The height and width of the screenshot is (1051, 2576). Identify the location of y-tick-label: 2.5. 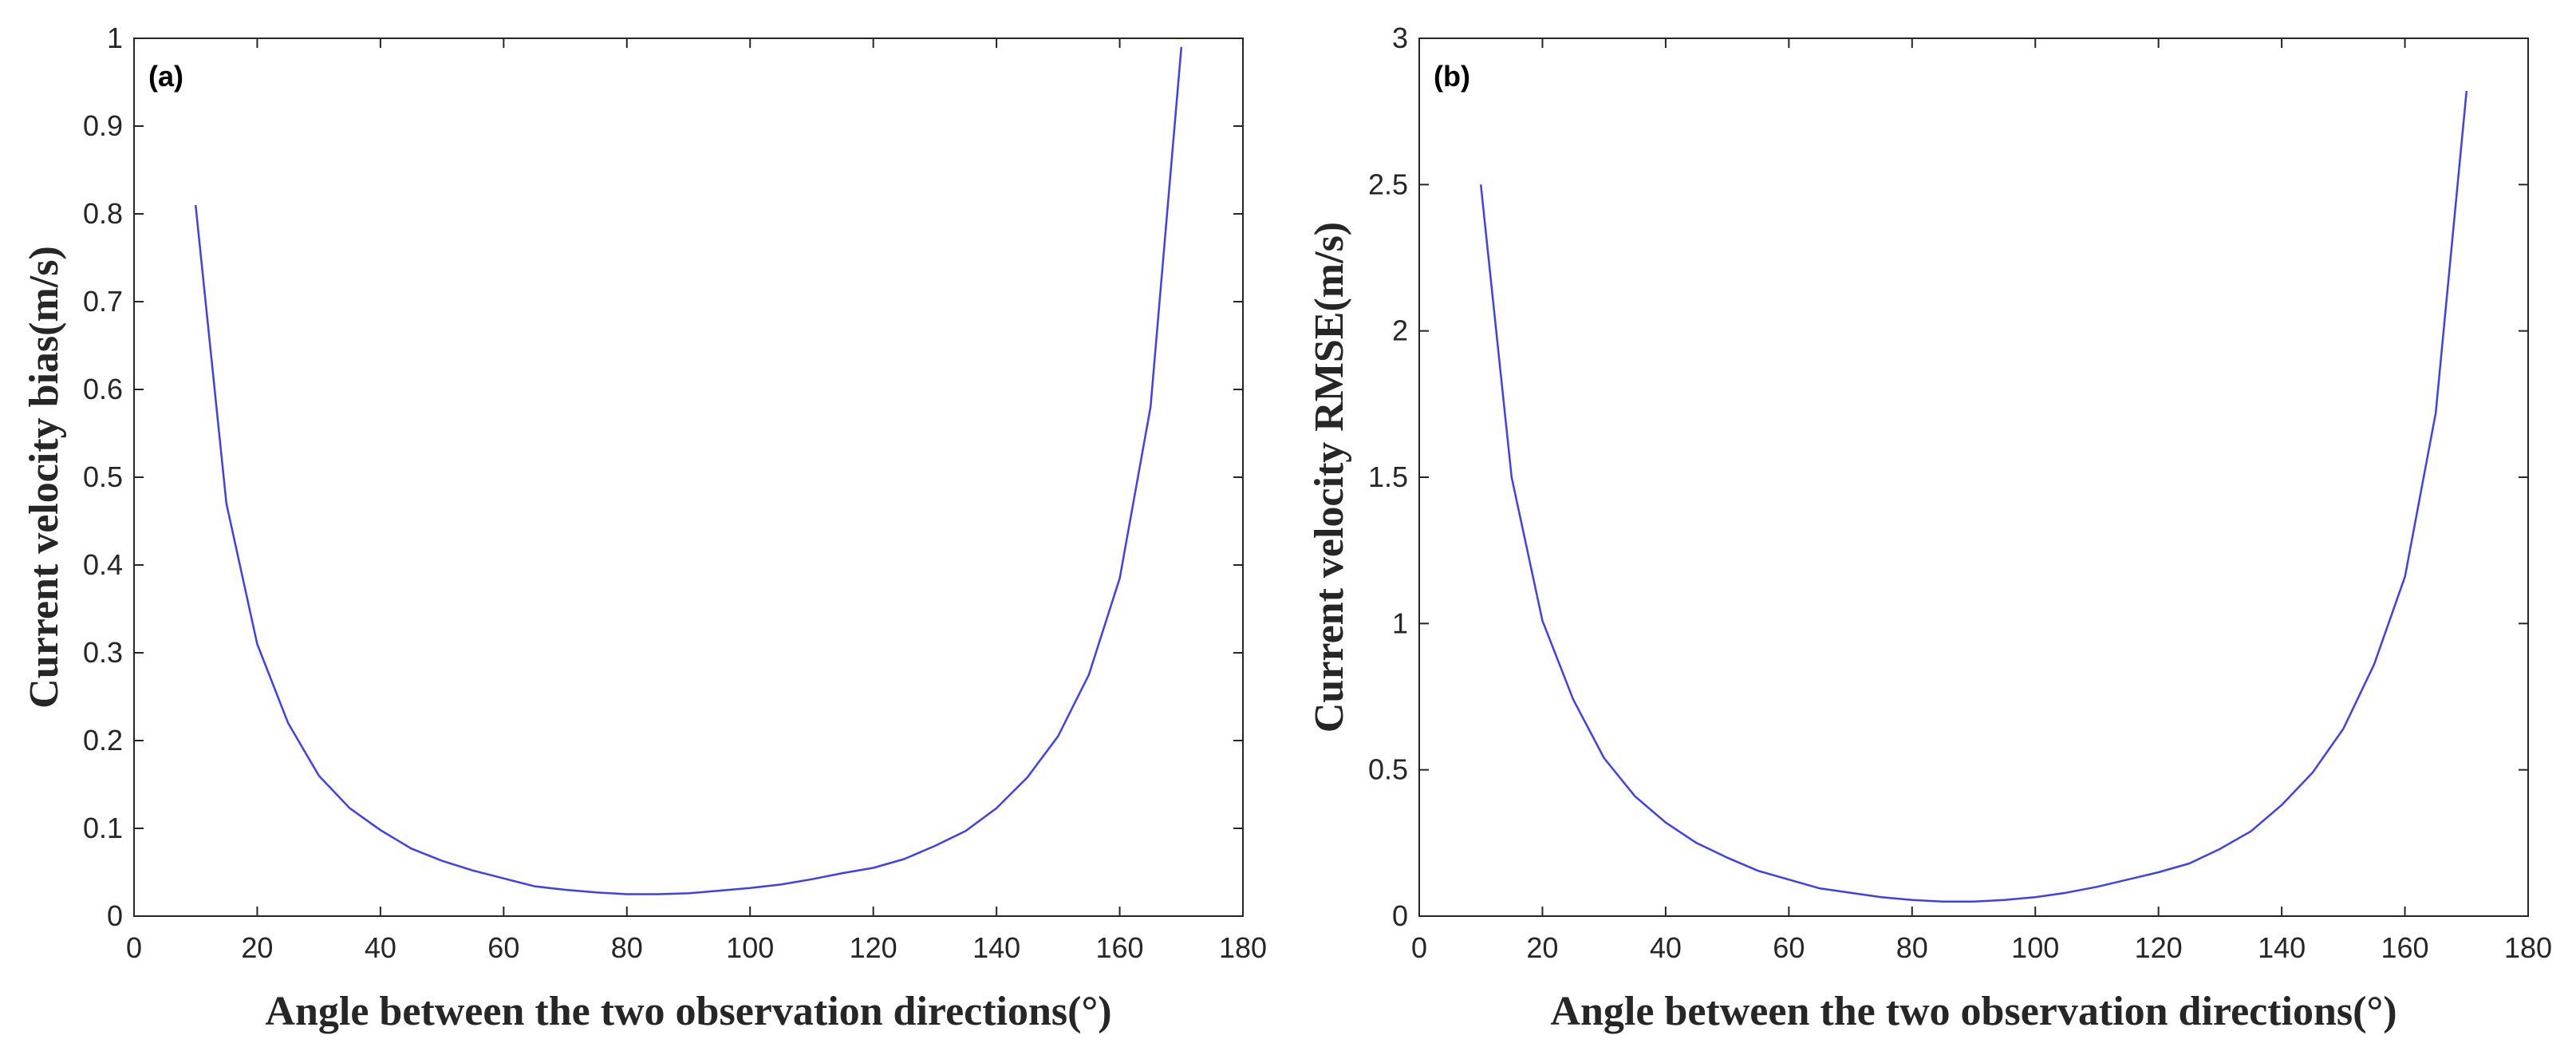
(1388, 184).